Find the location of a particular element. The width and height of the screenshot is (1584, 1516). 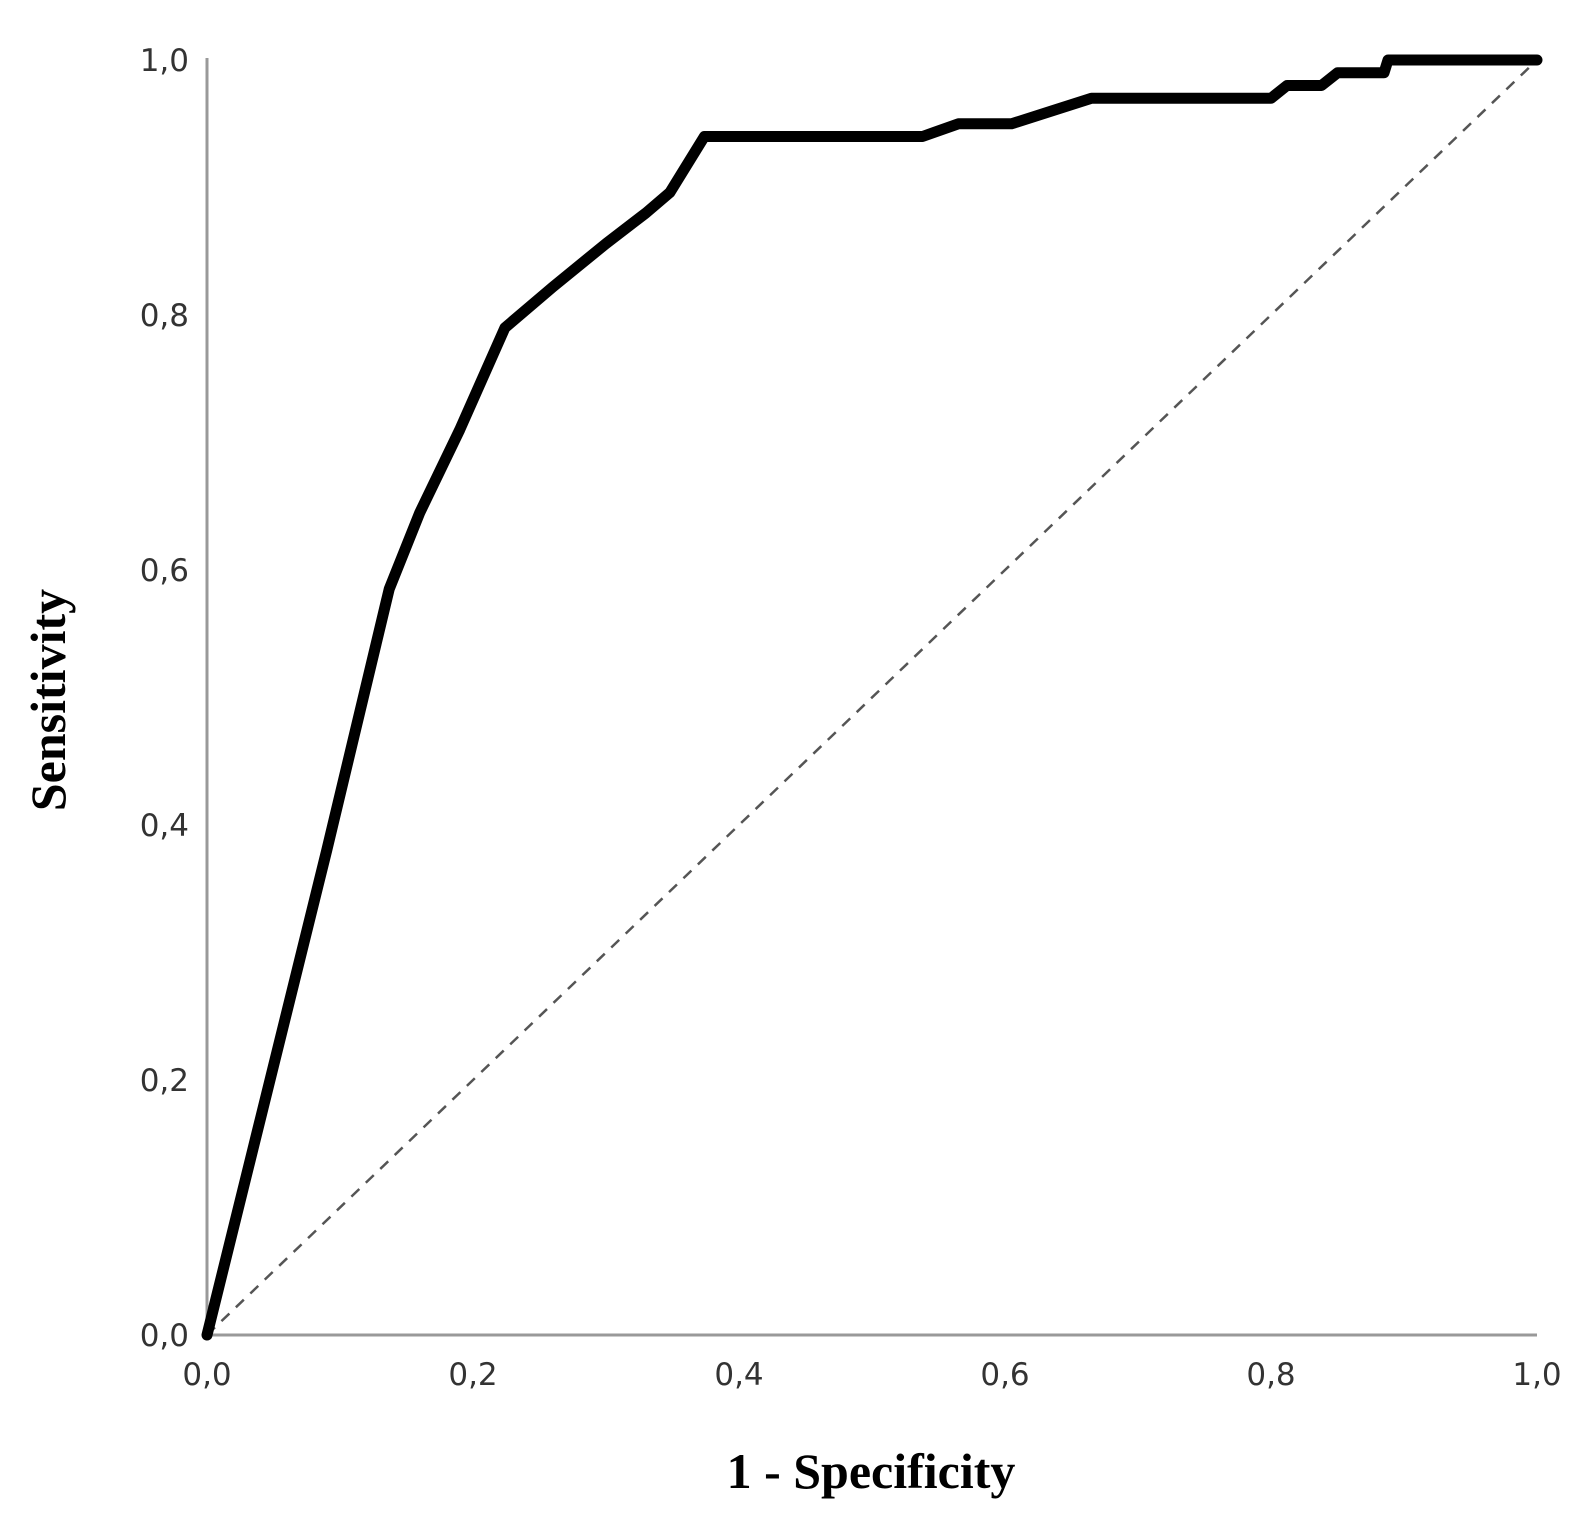

y-tick-label: 0,2 is located at coordinates (164, 1081).